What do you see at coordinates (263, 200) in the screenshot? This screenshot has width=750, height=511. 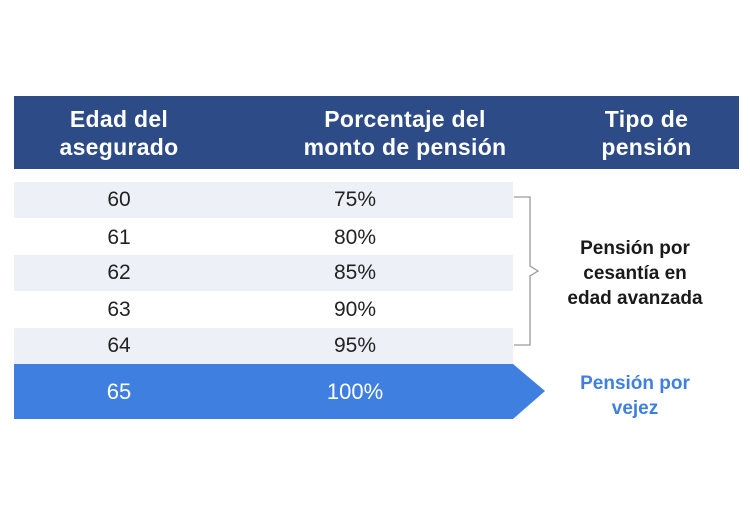 I see `table-row: 60 75%` at bounding box center [263, 200].